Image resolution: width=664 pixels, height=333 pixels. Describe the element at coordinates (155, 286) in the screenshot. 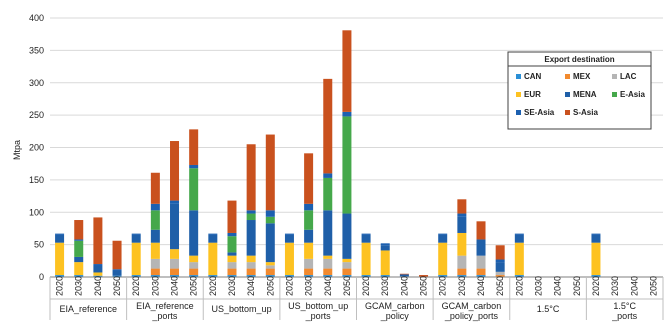

I see `year-tick-label: 2030` at that location.